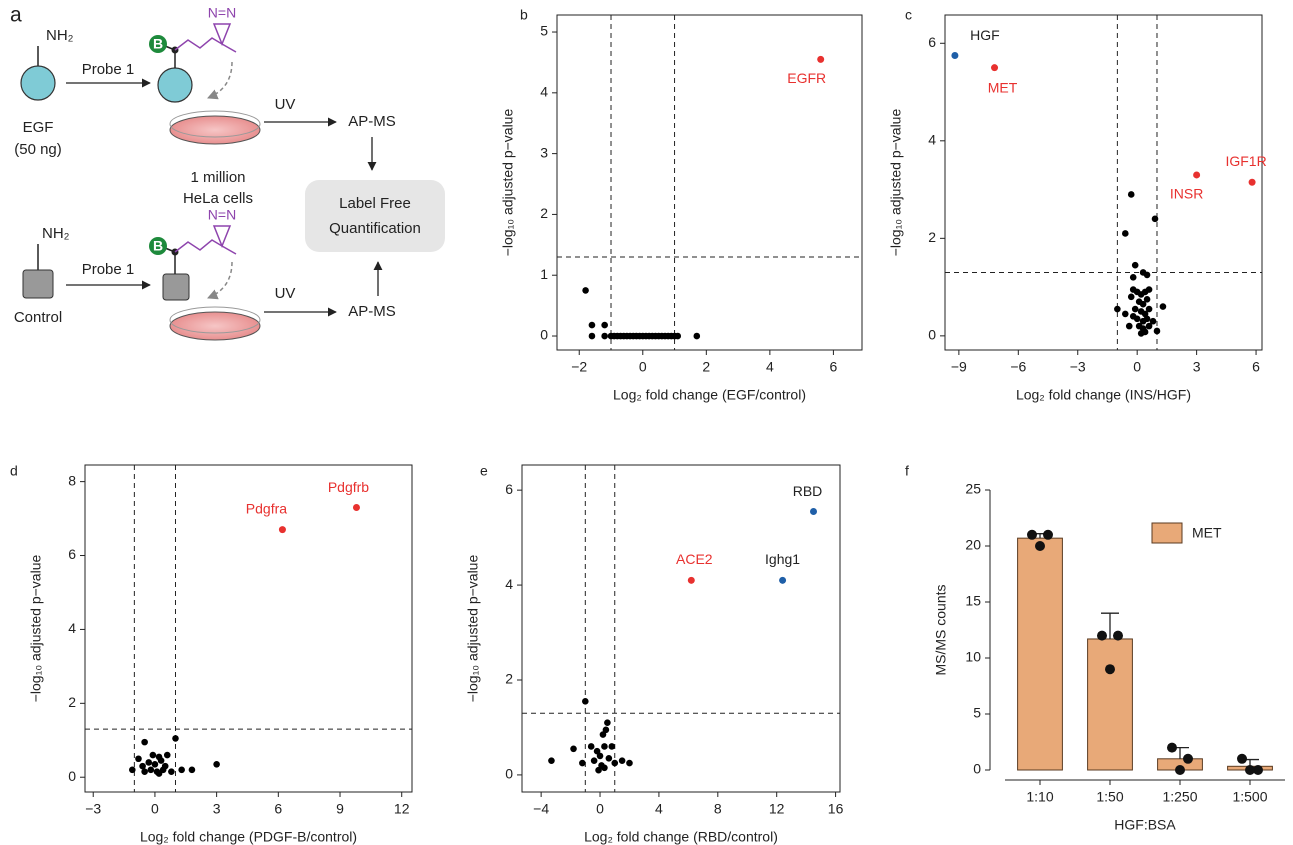 The width and height of the screenshot is (1293, 845). Describe the element at coordinates (218, 198) in the screenshot. I see `cells-label: HeLa cells` at that location.